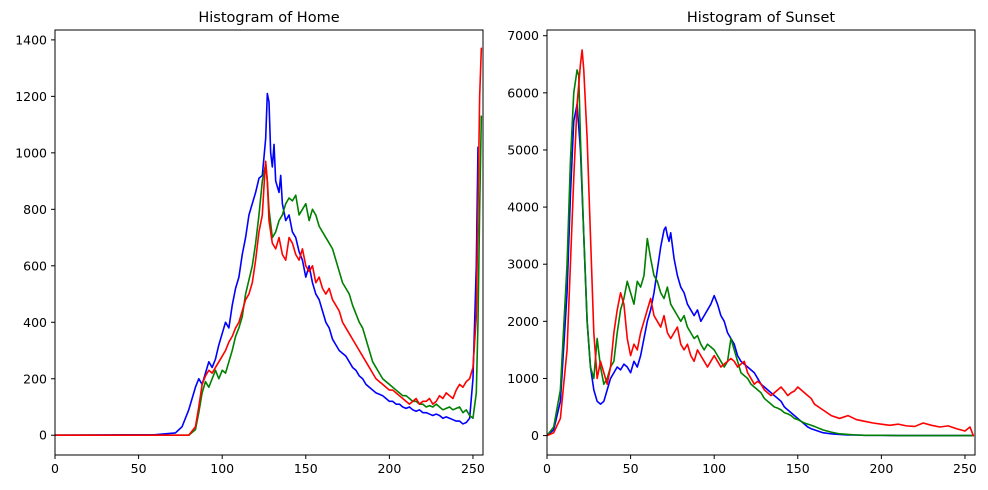 Image resolution: width=988 pixels, height=490 pixels. Describe the element at coordinates (523, 321) in the screenshot. I see `y-tick-label: 2000` at that location.